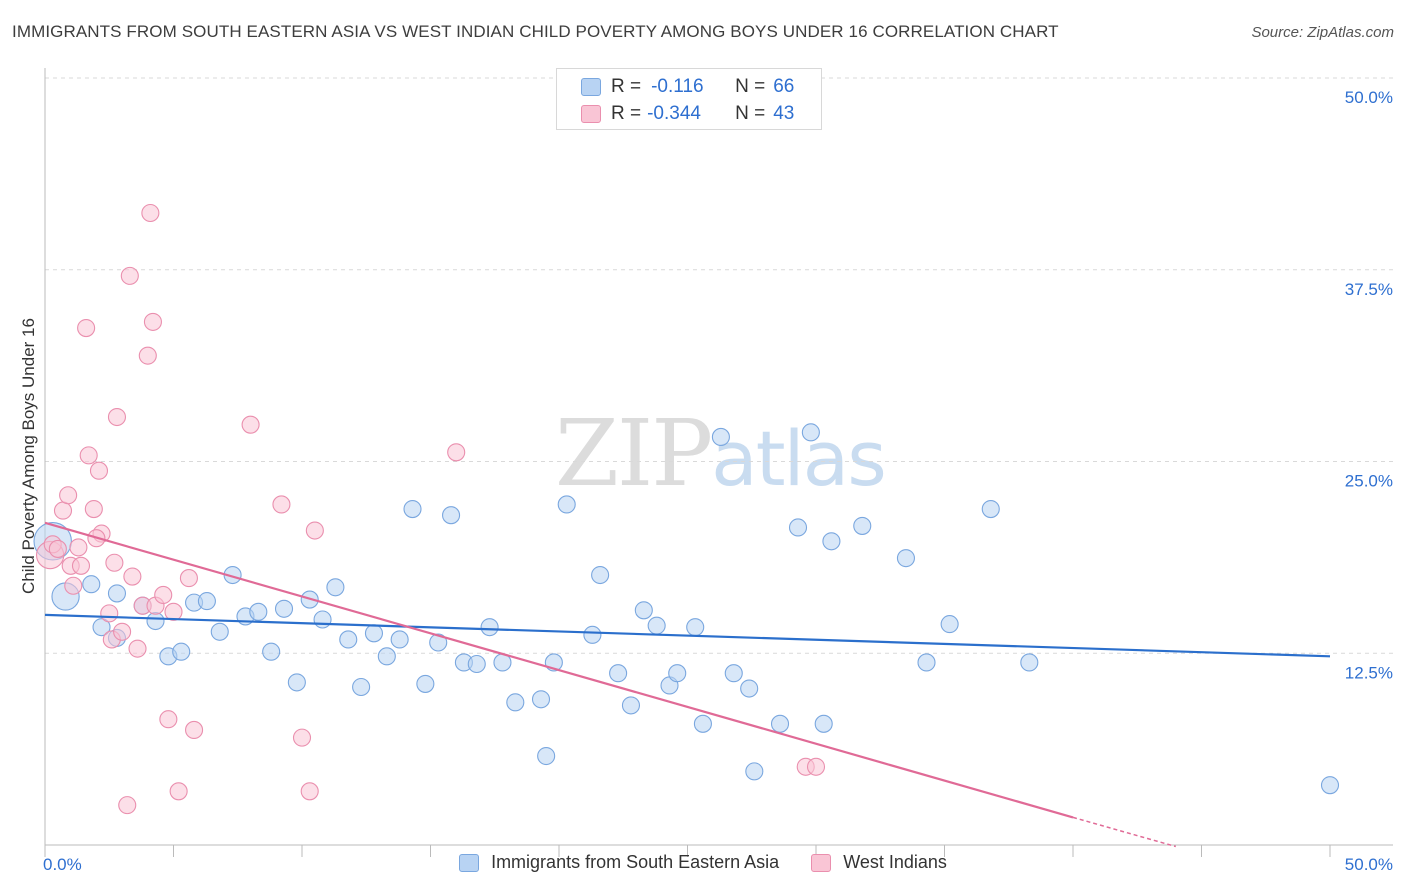 The image size is (1406, 892). I want to click on y-tick-label: 25.0%, so click(1369, 481).